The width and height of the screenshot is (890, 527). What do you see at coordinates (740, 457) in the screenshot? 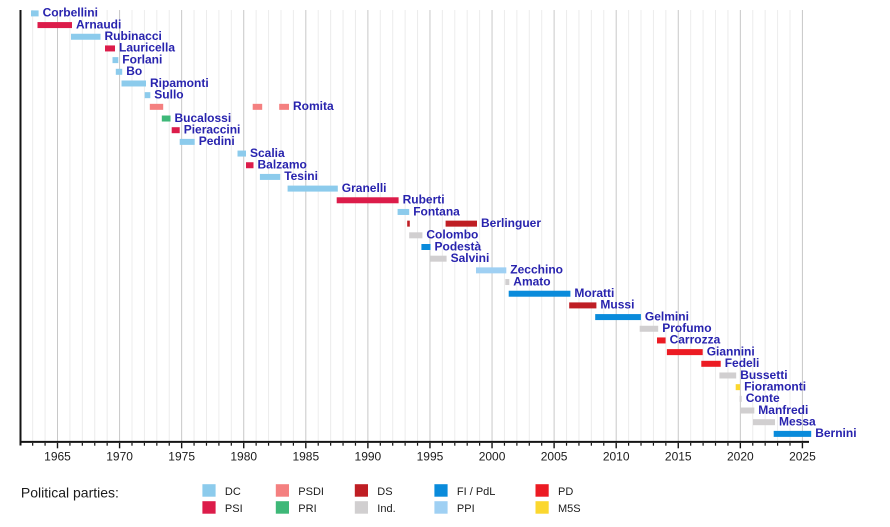
I see `svg-text: 2020` at bounding box center [740, 457].